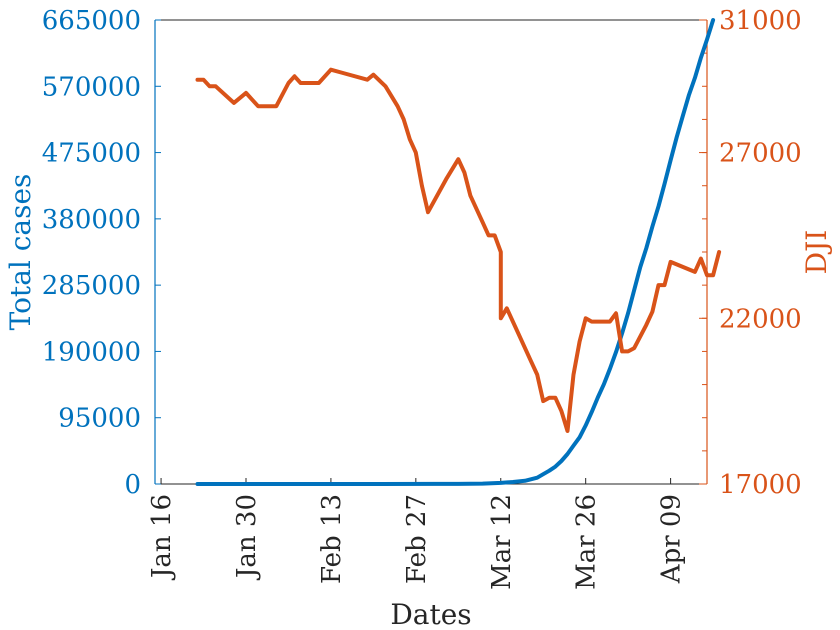 Image resolution: width=840 pixels, height=630 pixels. I want to click on left-tick-label: 285000, so click(91, 286).